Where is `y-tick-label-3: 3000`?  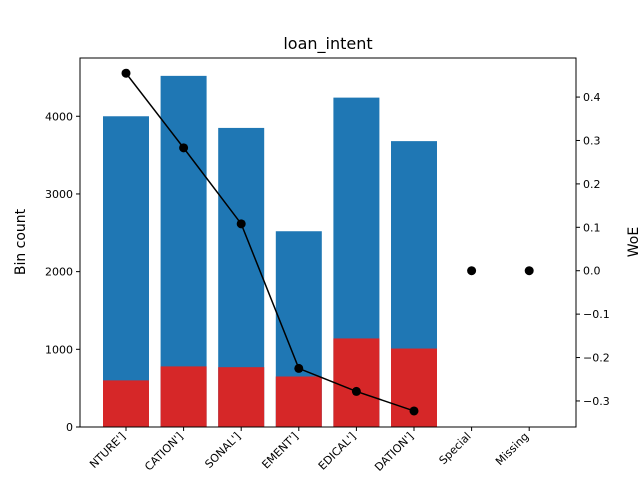 y-tick-label-3: 3000 is located at coordinates (59, 194).